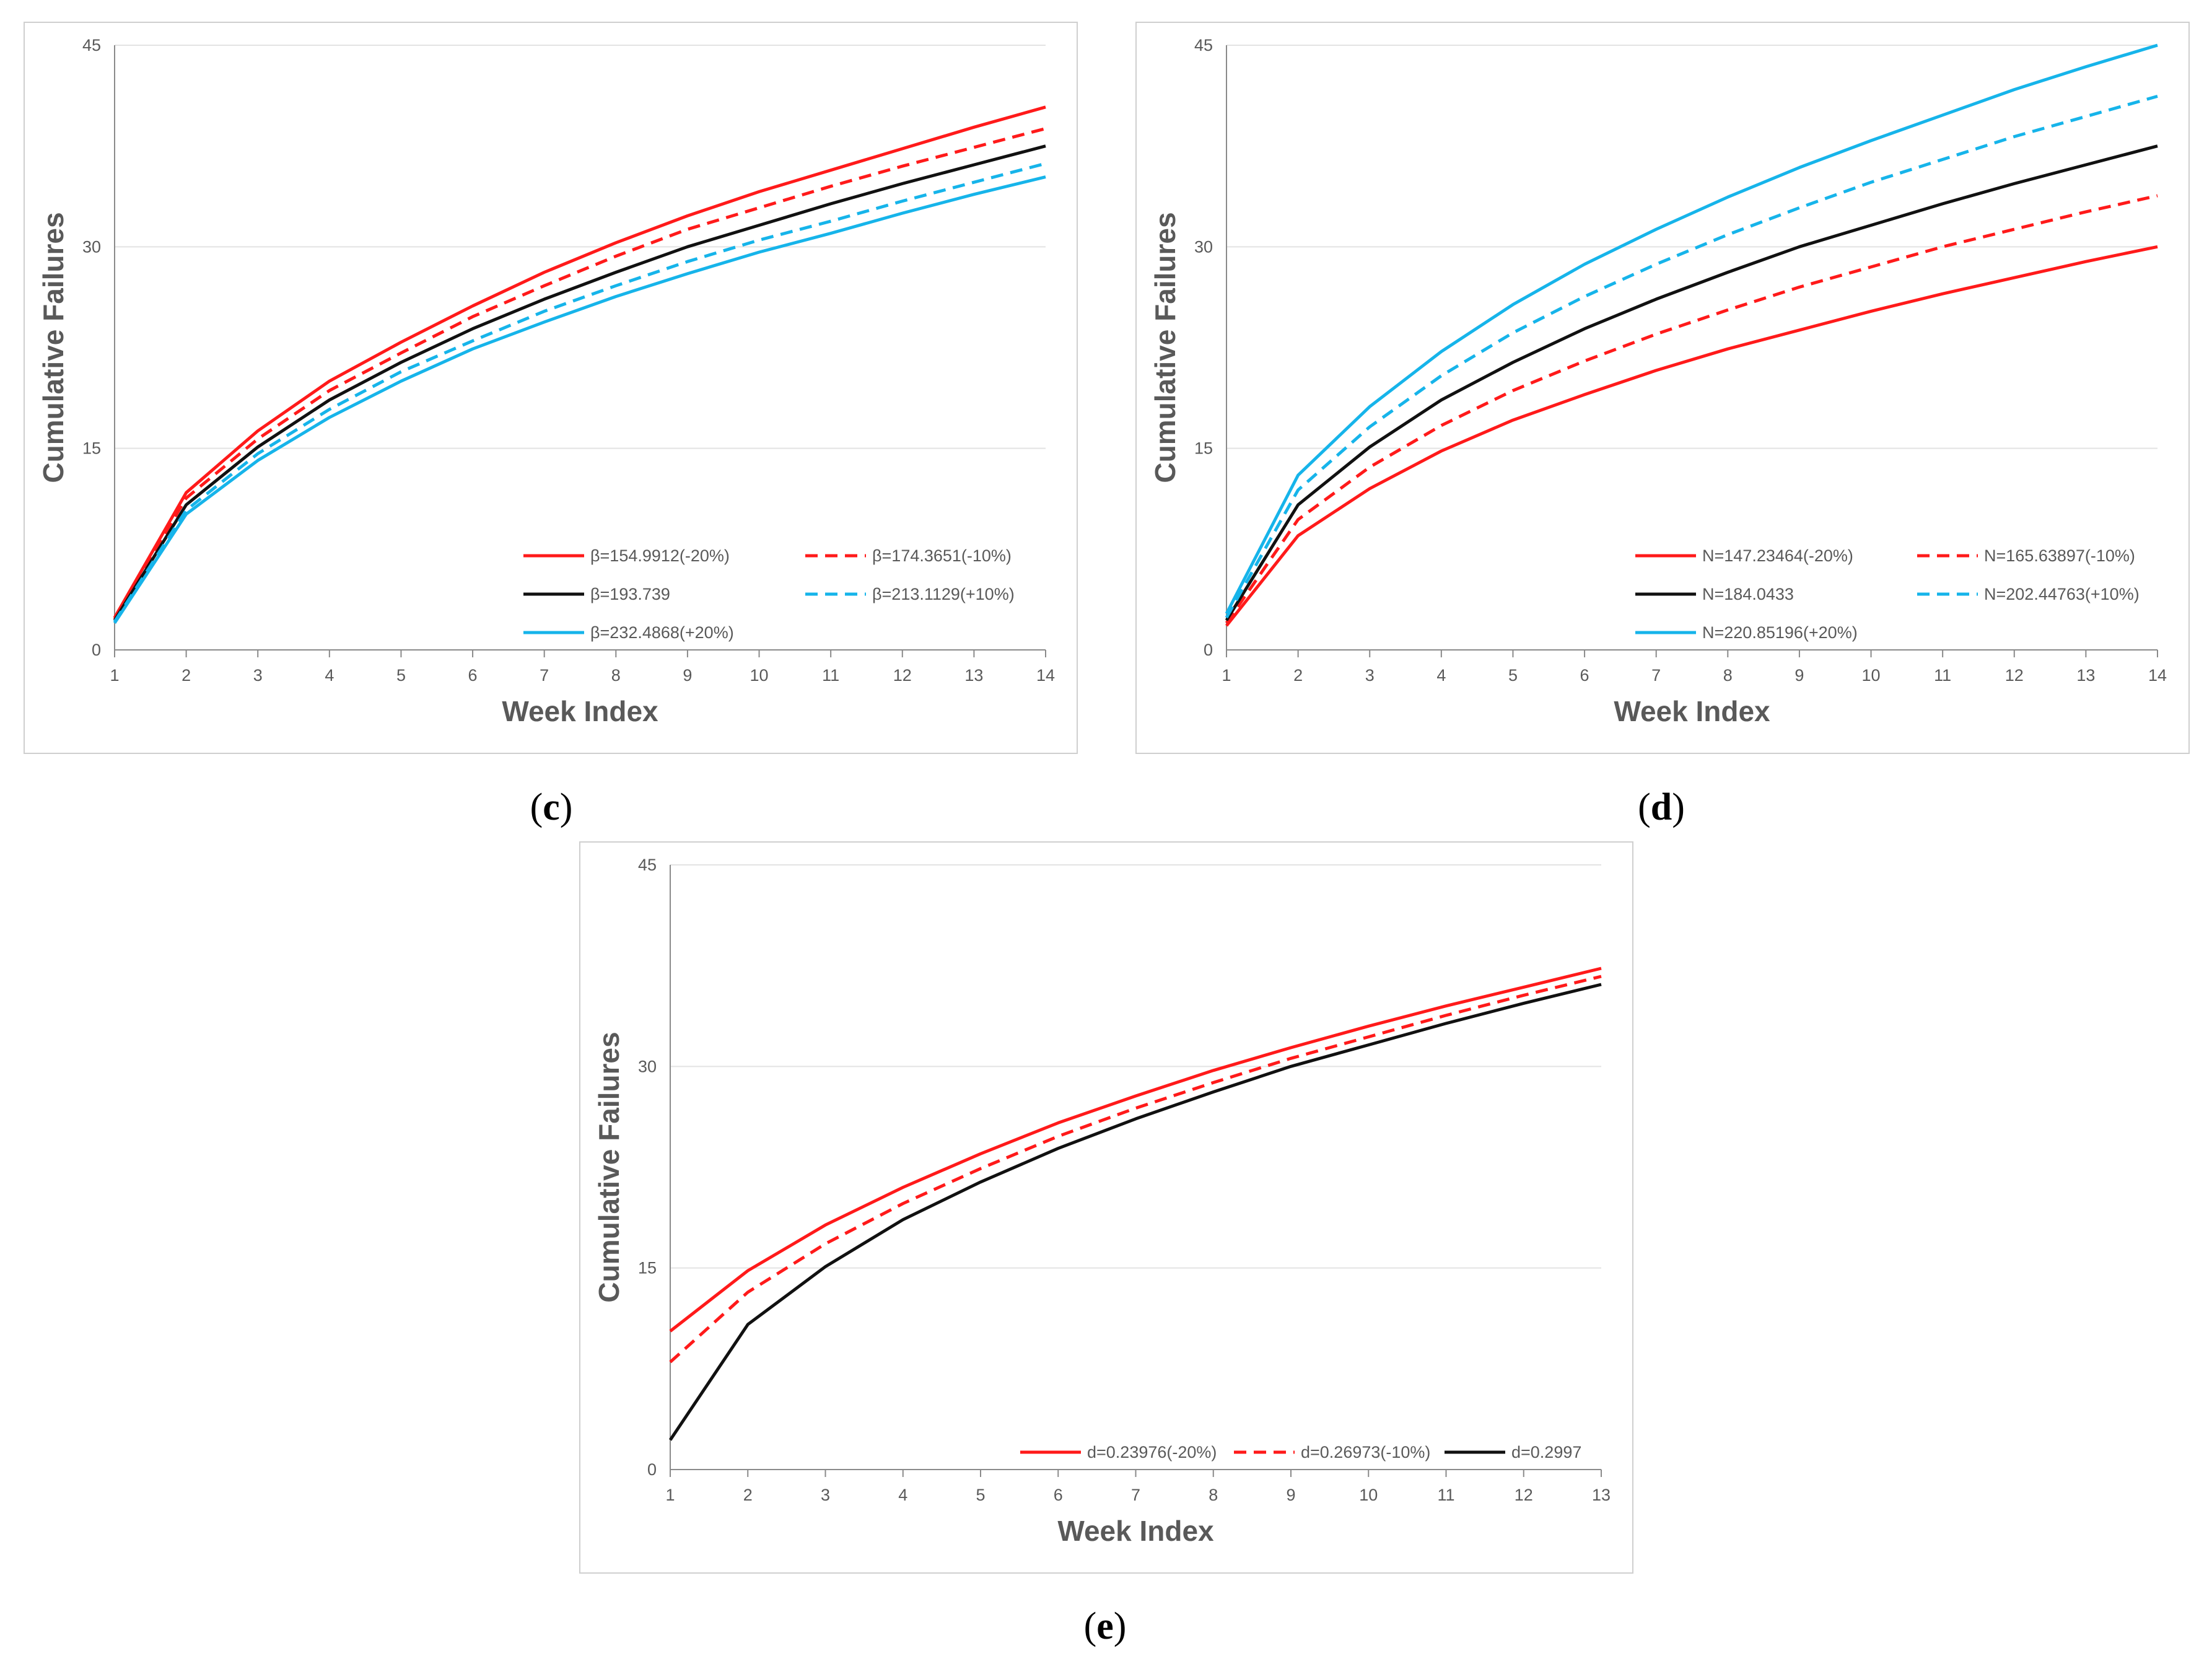 Image resolution: width=2212 pixels, height=1674 pixels. Describe the element at coordinates (616, 675) in the screenshot. I see `x-tick-label-c-7: 8` at that location.